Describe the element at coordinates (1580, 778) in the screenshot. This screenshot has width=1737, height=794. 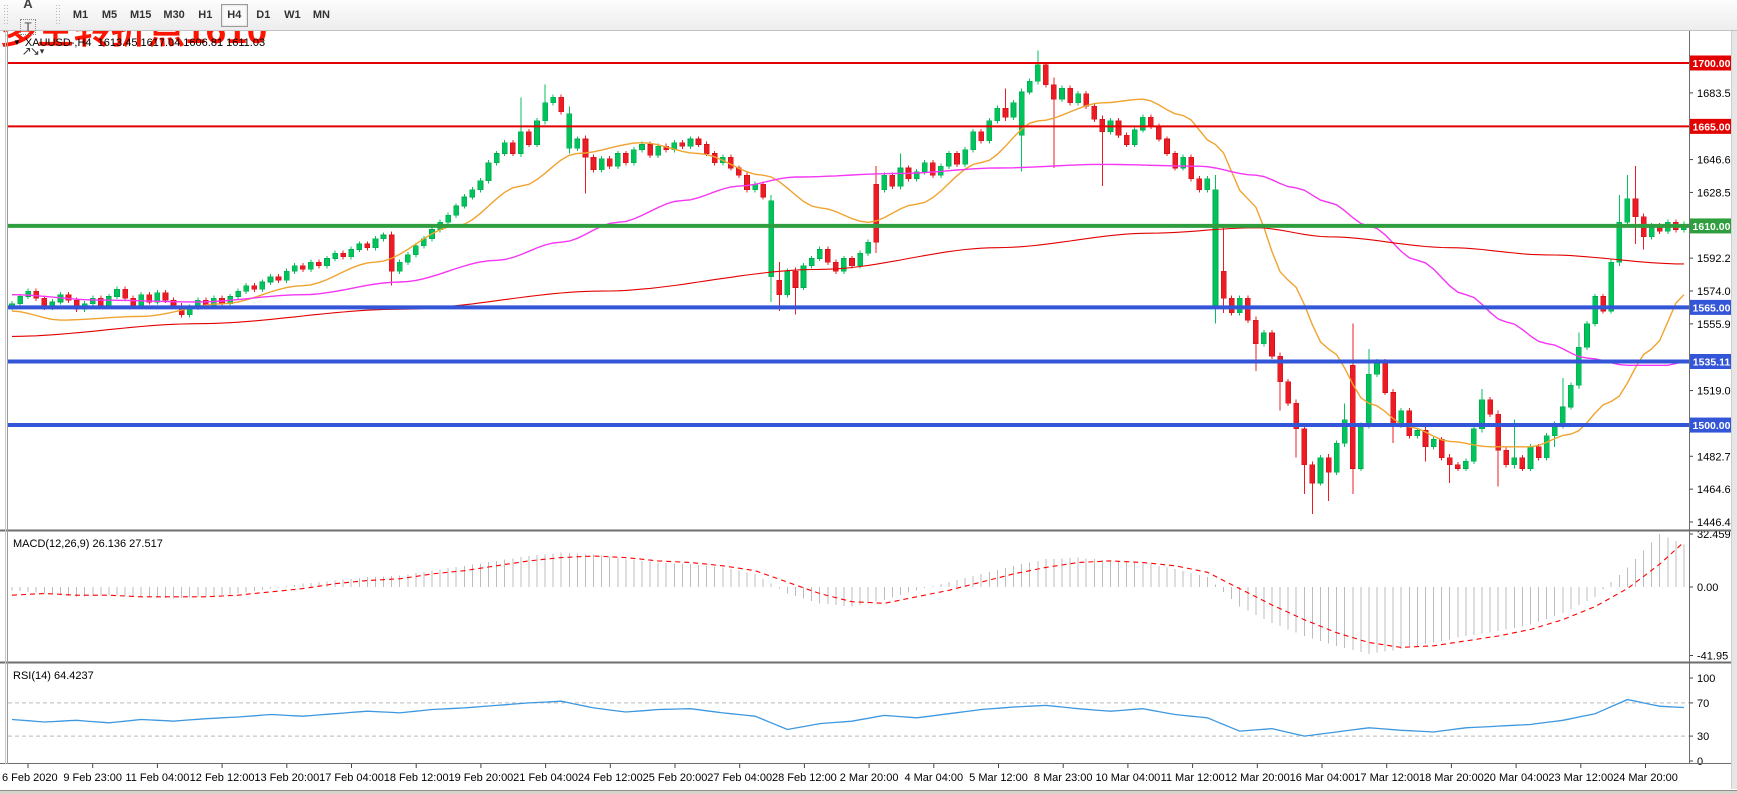
I see `time-axis-label: 23 Mar 12:00` at that location.